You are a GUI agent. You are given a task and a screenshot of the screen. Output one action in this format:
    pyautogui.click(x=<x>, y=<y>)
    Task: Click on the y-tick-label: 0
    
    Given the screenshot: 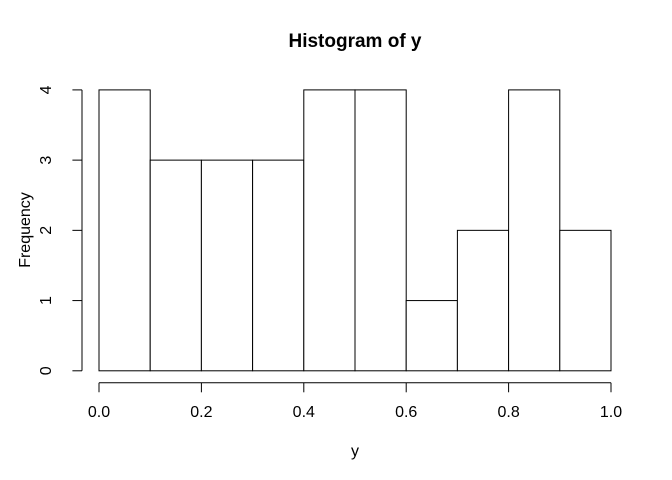 What is the action you would take?
    pyautogui.click(x=46, y=370)
    